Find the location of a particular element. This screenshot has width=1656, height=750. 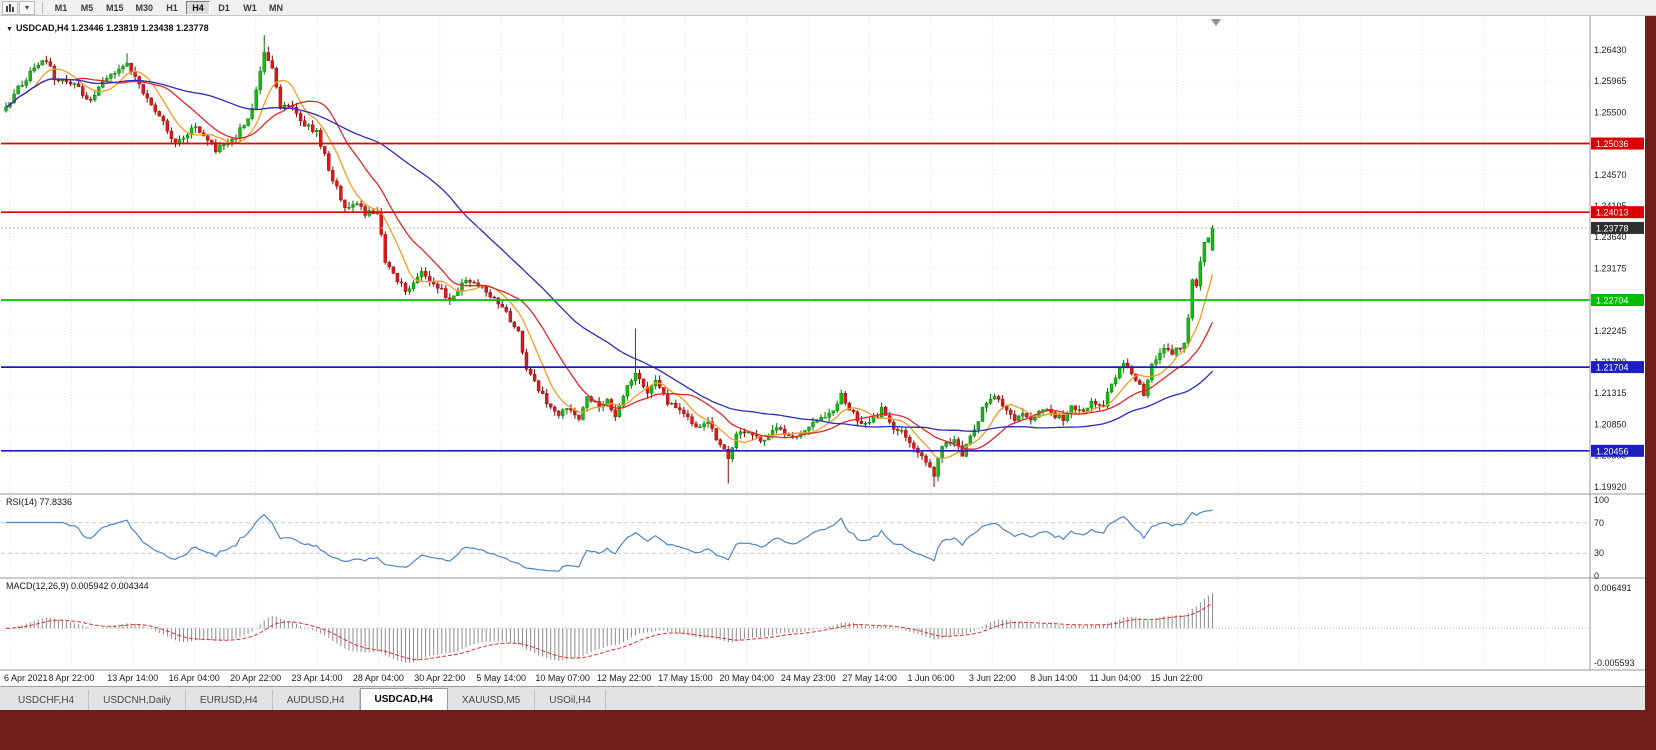

timeframe-toolbar: M1 M5 M15 M30 H1 H4 D1 W1 MN is located at coordinates (168, 7).